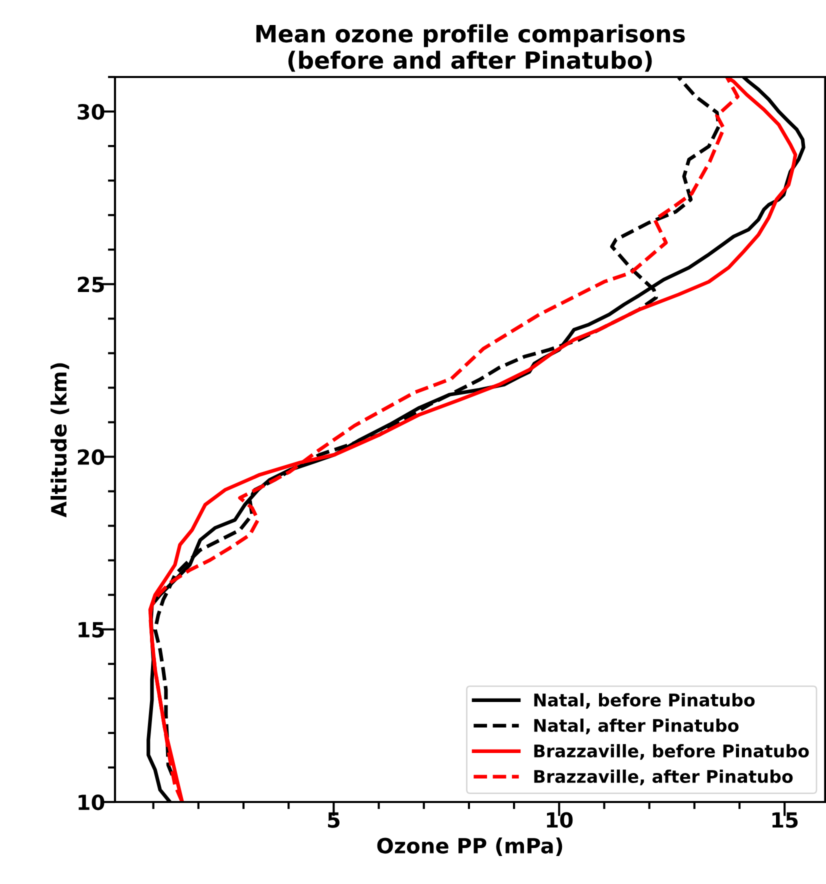 The height and width of the screenshot is (884, 826). I want to click on y-tick-label: 10, so click(91, 802).